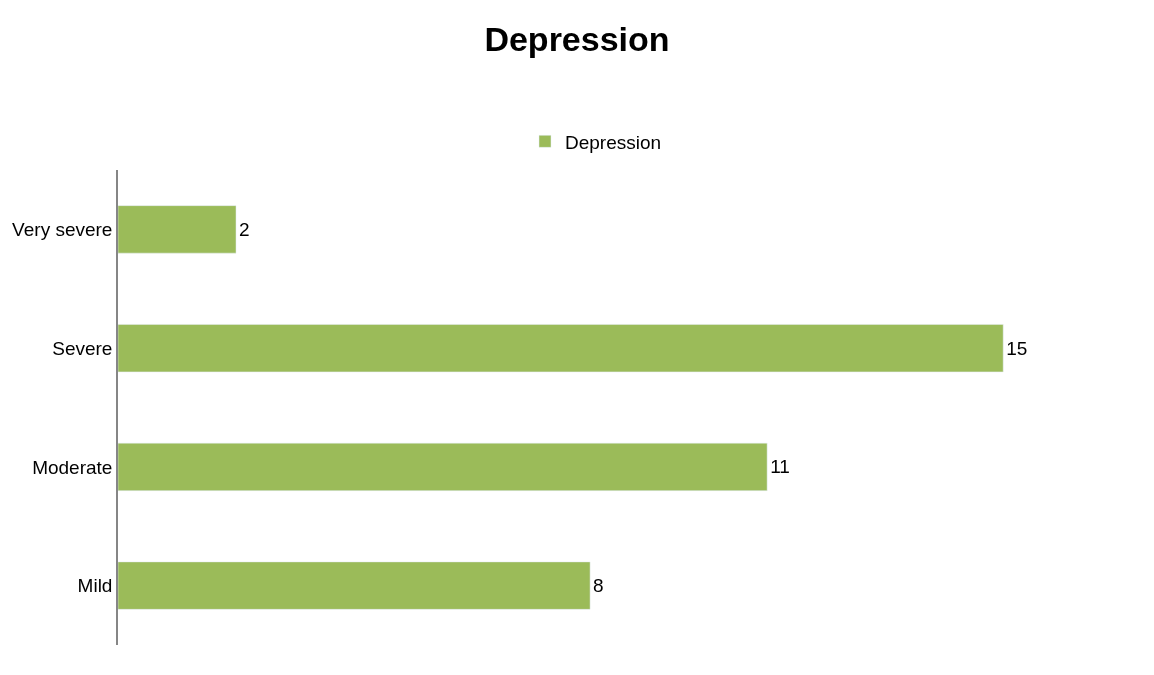 The width and height of the screenshot is (1154, 675). Describe the element at coordinates (62, 230) in the screenshot. I see `y-tick-label: Very severe` at that location.